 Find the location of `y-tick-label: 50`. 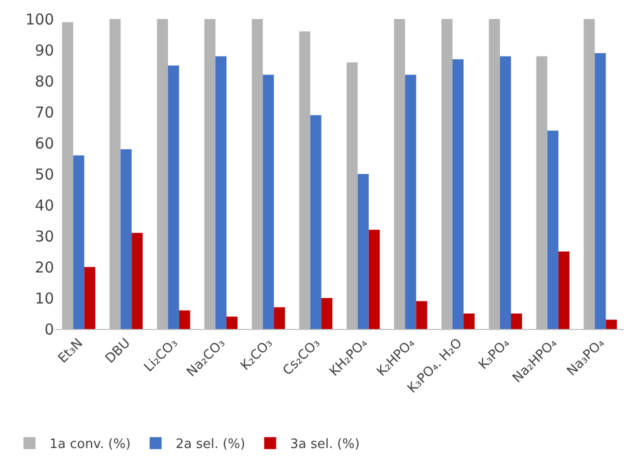

y-tick-label: 50 is located at coordinates (44, 174).